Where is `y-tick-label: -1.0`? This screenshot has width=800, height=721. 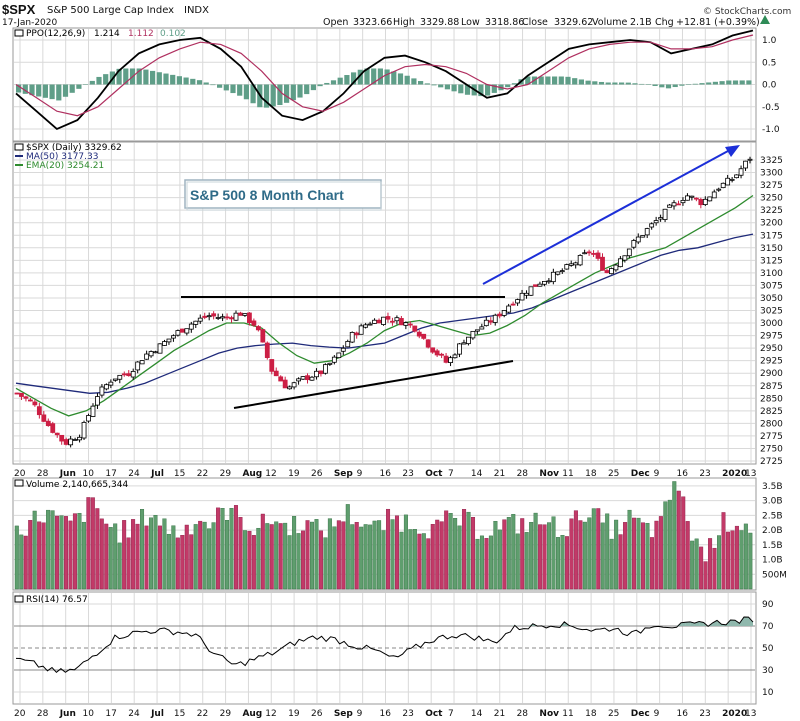 y-tick-label: -1.0 is located at coordinates (771, 130).